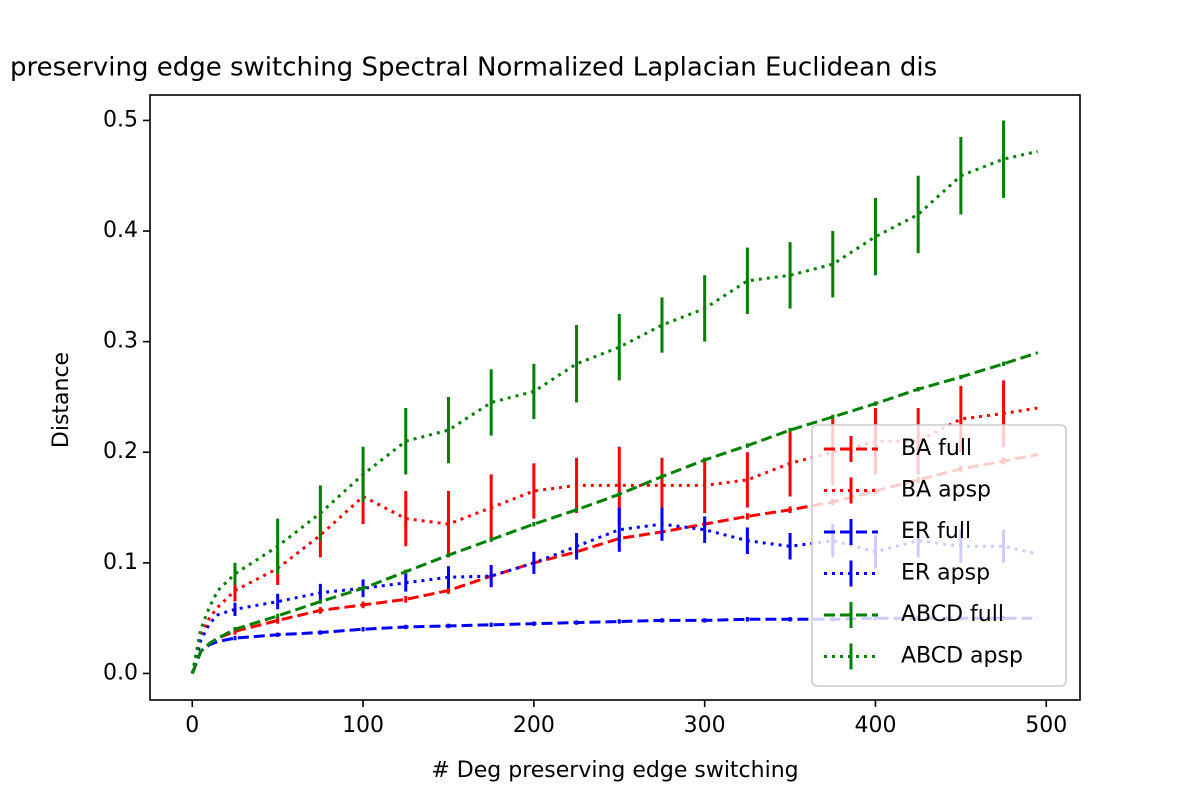 This screenshot has height=800, width=1200. Describe the element at coordinates (936, 531) in the screenshot. I see `legend-label: ER full` at that location.